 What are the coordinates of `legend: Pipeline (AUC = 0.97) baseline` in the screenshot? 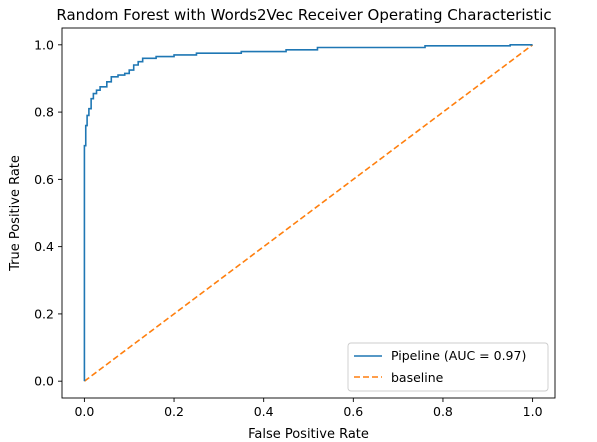 It's located at (448, 367).